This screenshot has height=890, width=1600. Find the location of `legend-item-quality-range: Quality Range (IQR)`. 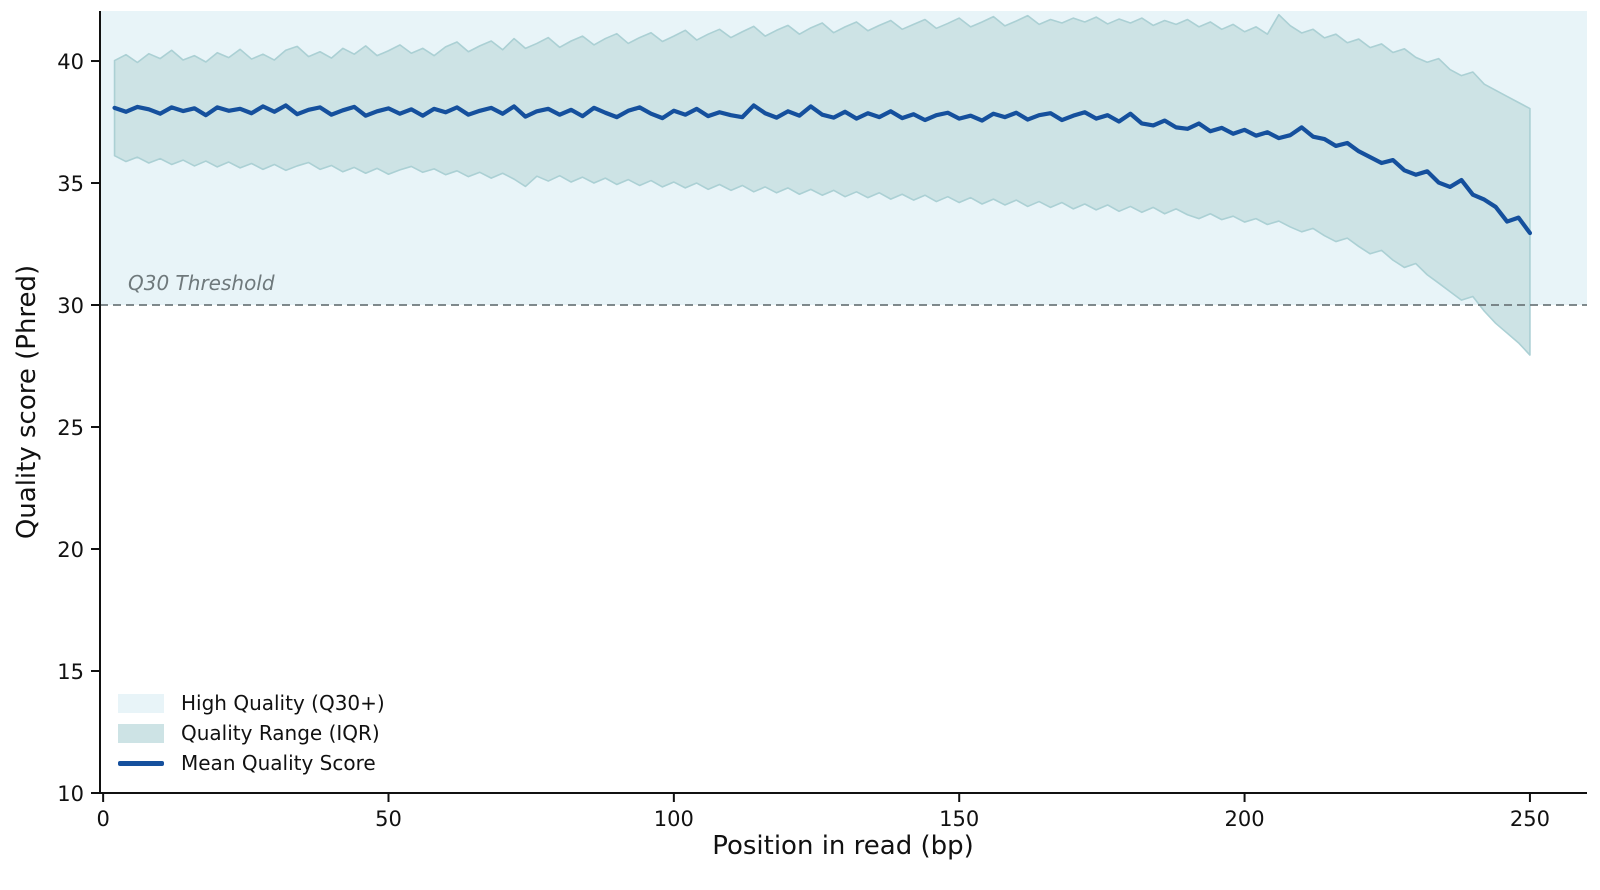

legend-item-quality-range: Quality Range (IQR) is located at coordinates (251, 733).